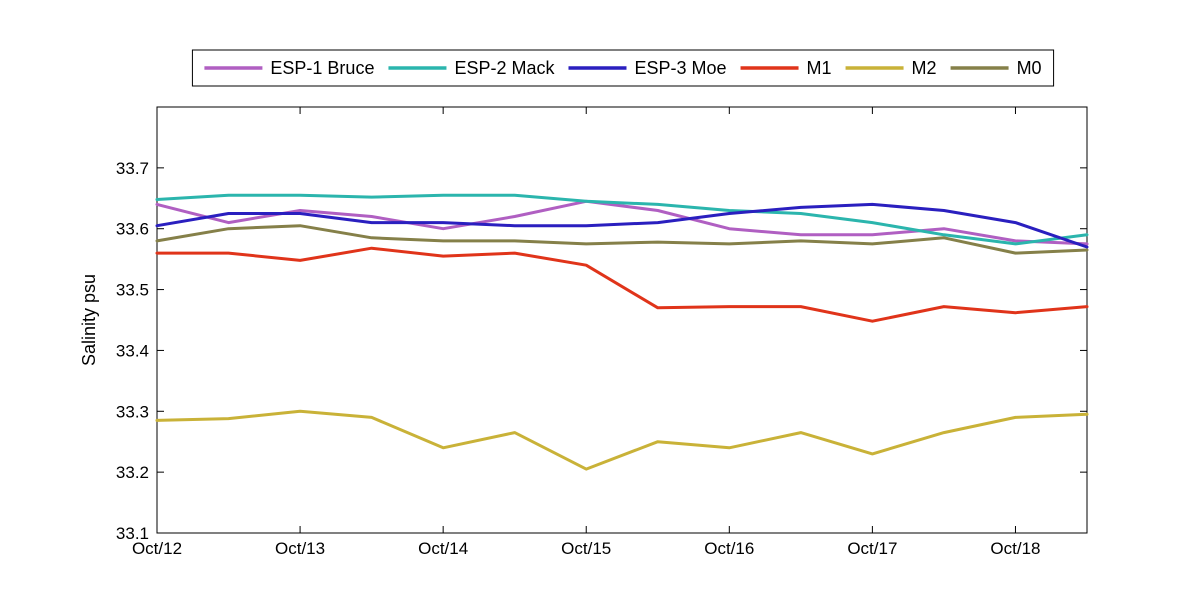  What do you see at coordinates (872, 548) in the screenshot?
I see `x-tick-label: Oct/17` at bounding box center [872, 548].